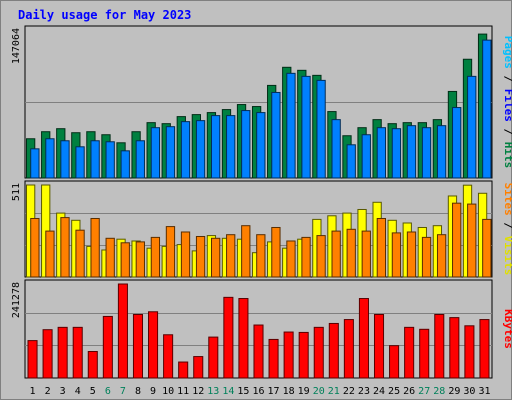 This screenshot has height=400, width=512. What do you see at coordinates (319, 391) in the screenshot?
I see `x-tick-label-day-20: 20` at bounding box center [319, 391].